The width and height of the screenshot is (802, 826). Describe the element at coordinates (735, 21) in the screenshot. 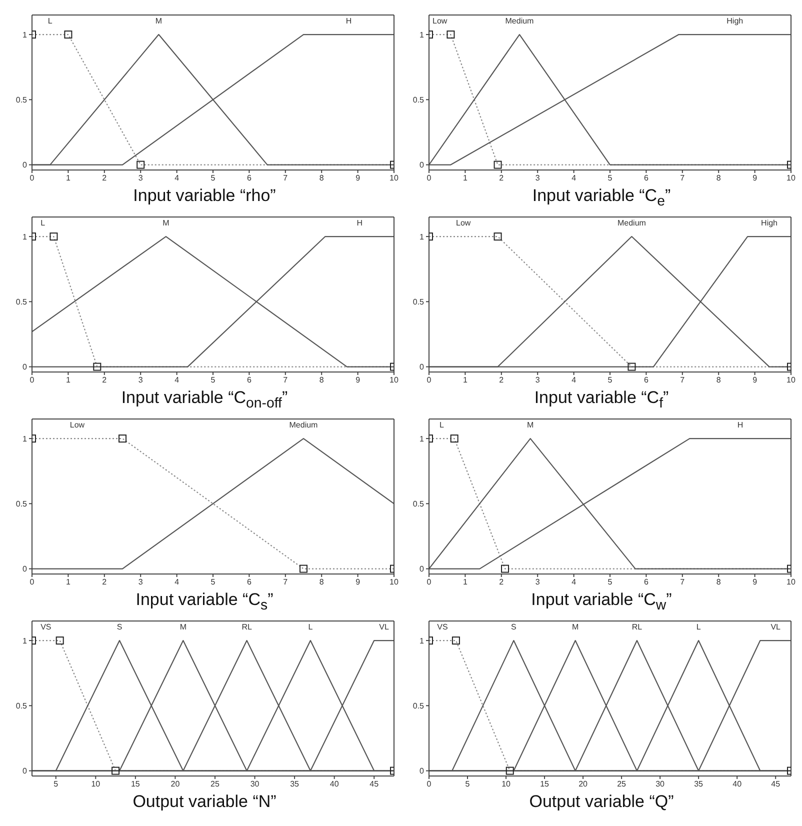

I see `series-label: High` at that location.